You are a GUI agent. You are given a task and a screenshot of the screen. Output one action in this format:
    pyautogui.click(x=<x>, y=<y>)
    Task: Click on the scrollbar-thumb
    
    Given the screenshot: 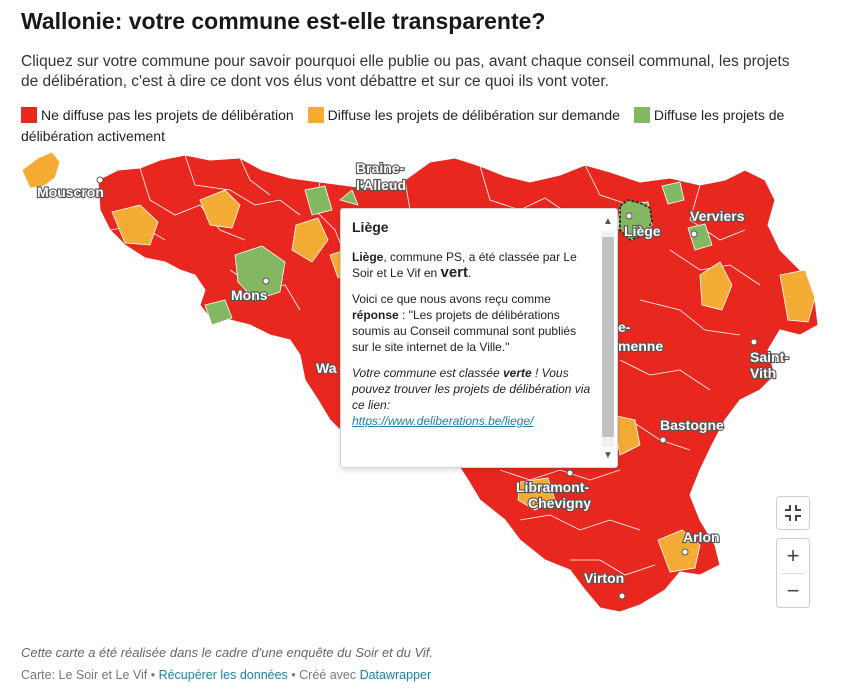 What is the action you would take?
    pyautogui.click(x=608, y=337)
    